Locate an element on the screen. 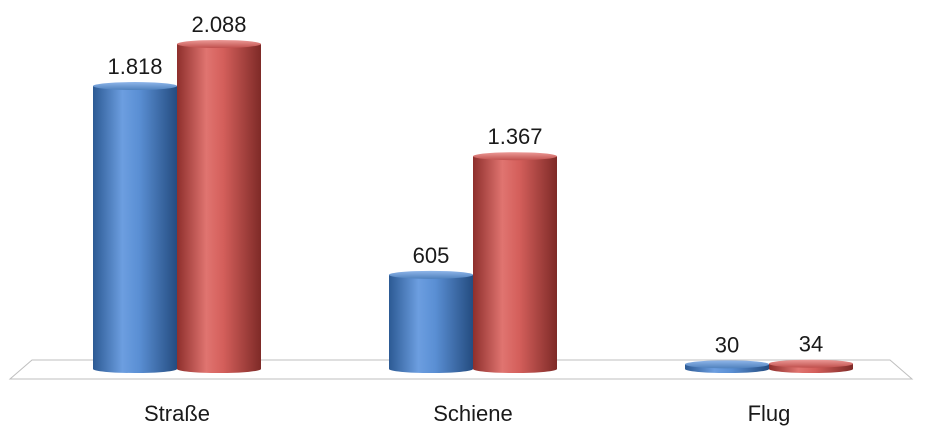  category-label: Straße is located at coordinates (177, 413).